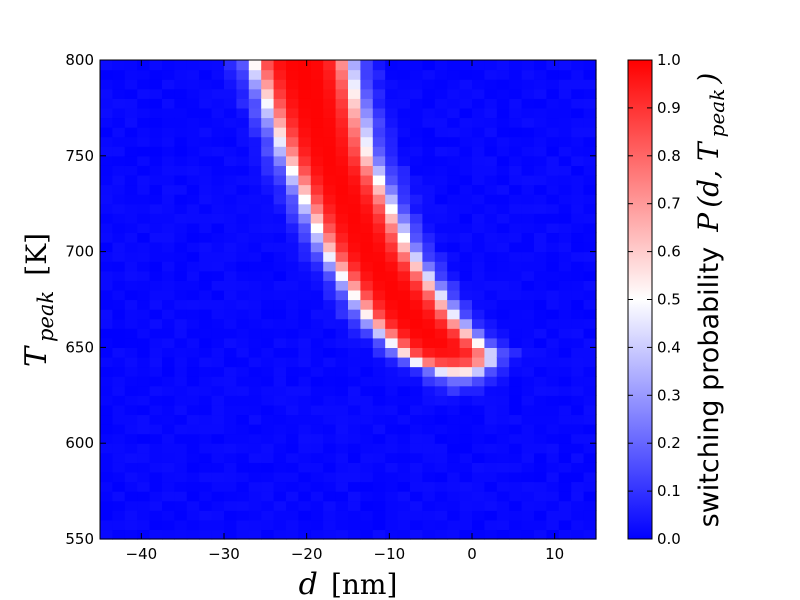  Describe the element at coordinates (554, 554) in the screenshot. I see `x-tick-label: 10` at that location.